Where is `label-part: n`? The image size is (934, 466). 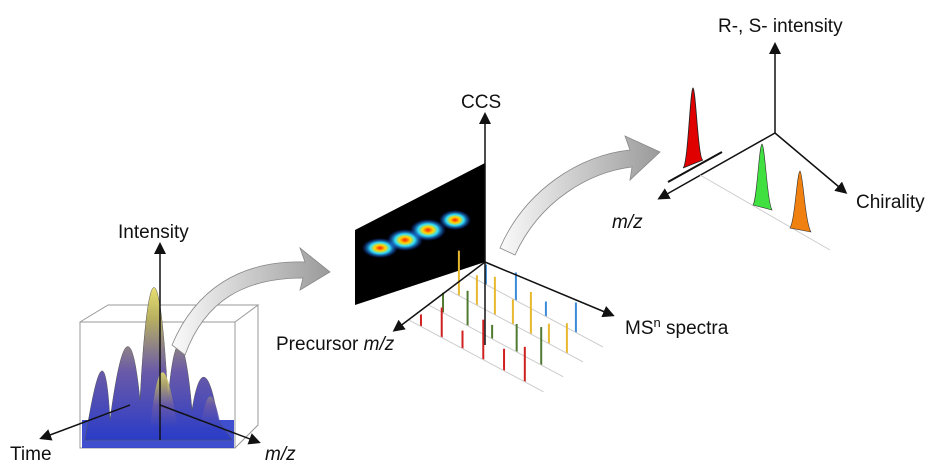
label-part: n is located at coordinates (657, 322).